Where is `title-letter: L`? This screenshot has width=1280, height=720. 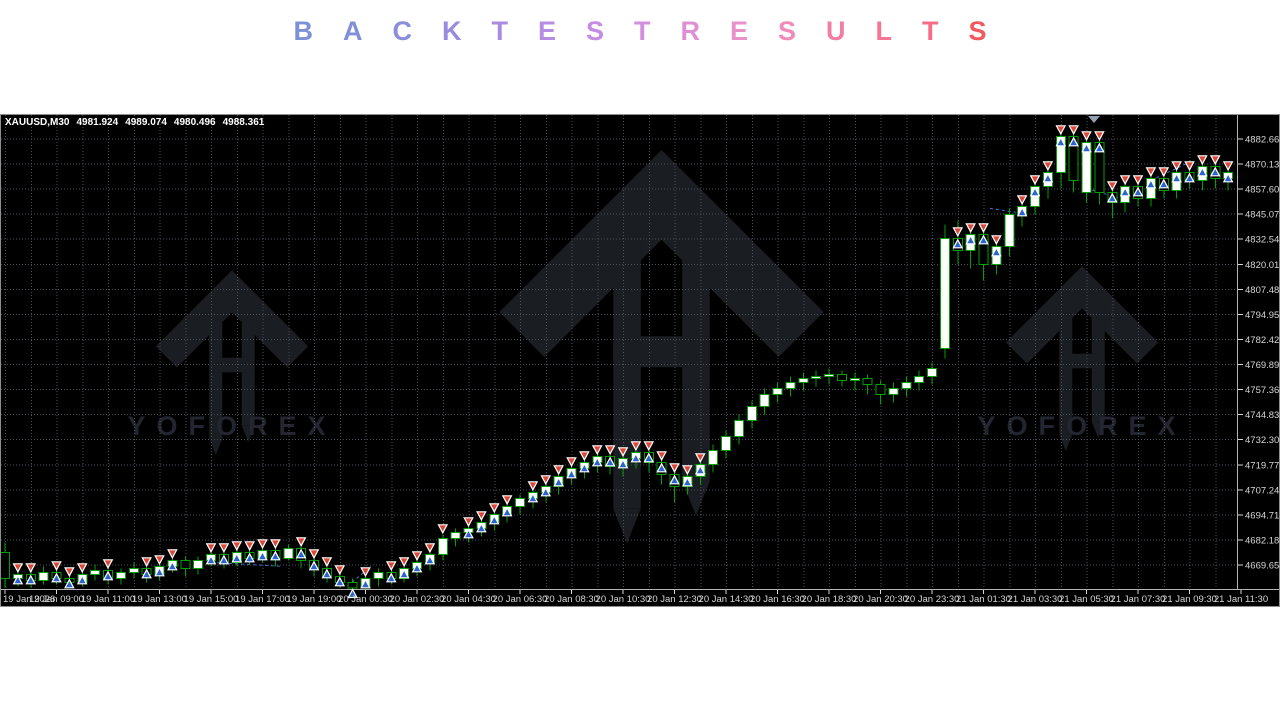 title-letter: L is located at coordinates (884, 31).